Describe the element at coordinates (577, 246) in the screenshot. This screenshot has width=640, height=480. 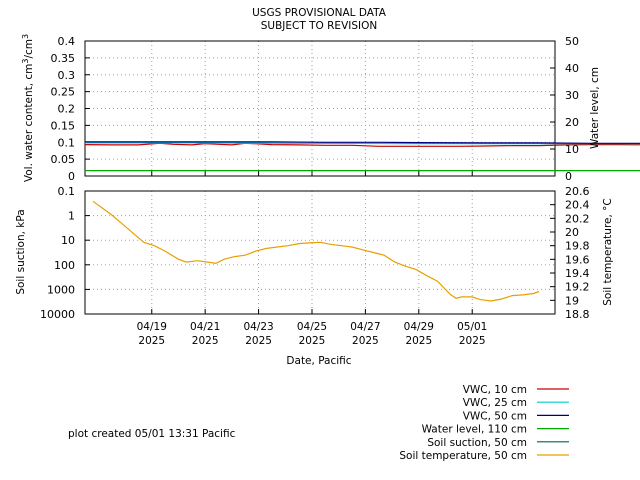
I see `bottom-y2-tick-label: 19.8` at that location.